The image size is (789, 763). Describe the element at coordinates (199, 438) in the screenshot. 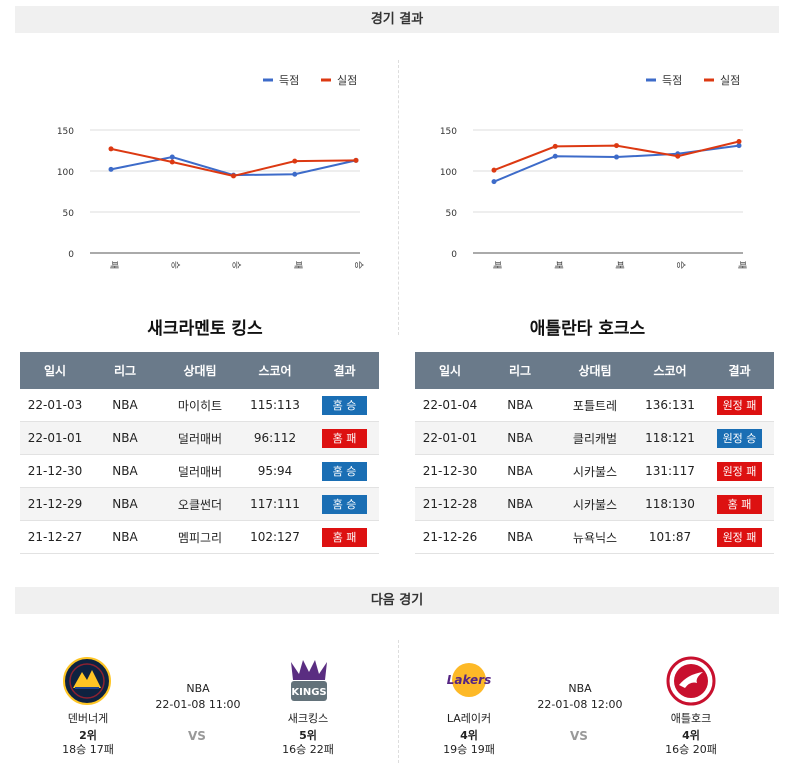

I see `table-row: 22-01-01 NBA 덜러매버 96:112 홈 패` at that location.